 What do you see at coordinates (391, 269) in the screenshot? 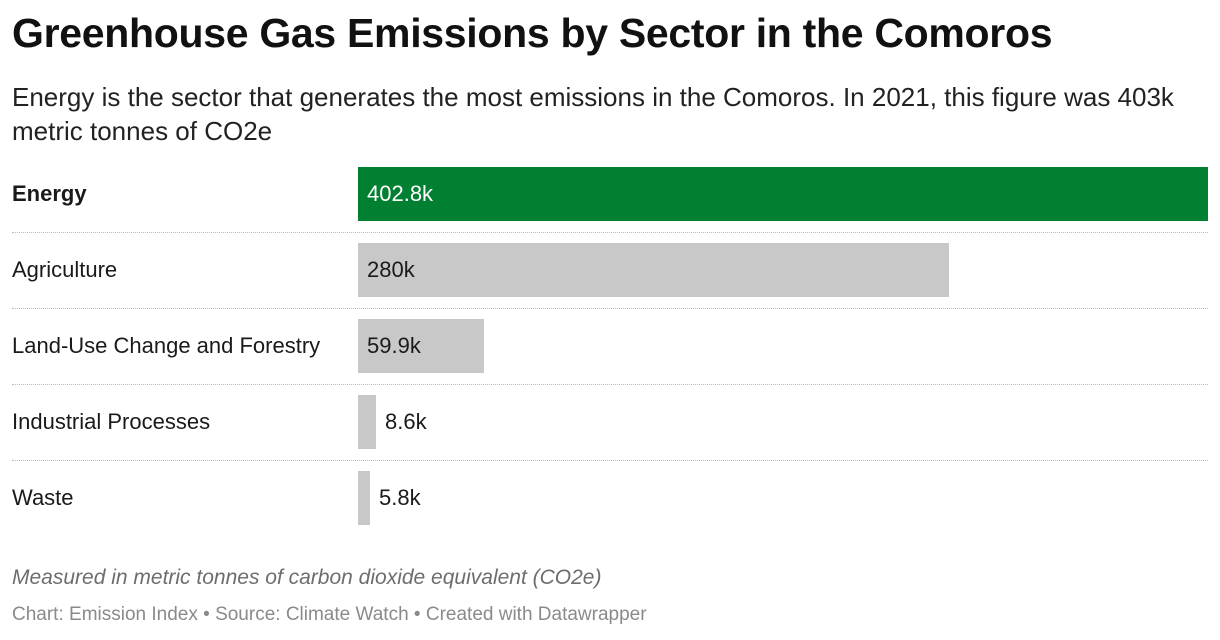
I see `value-label: 280k` at bounding box center [391, 269].